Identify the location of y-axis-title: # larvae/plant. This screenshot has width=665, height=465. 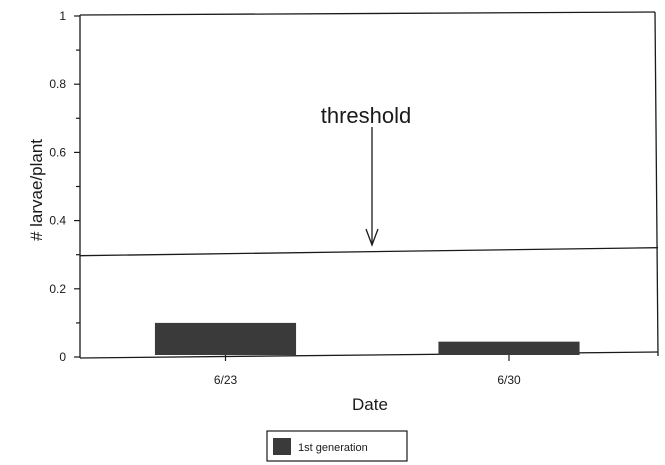
(36, 190).